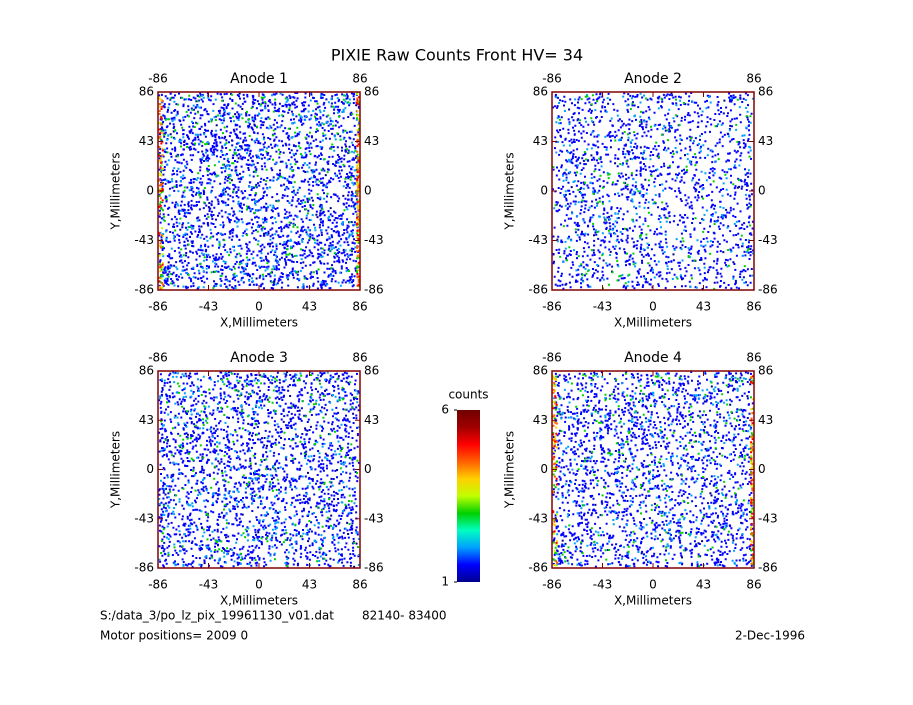  Describe the element at coordinates (445, 582) in the screenshot. I see `colorbar-tick-label: 1` at that location.